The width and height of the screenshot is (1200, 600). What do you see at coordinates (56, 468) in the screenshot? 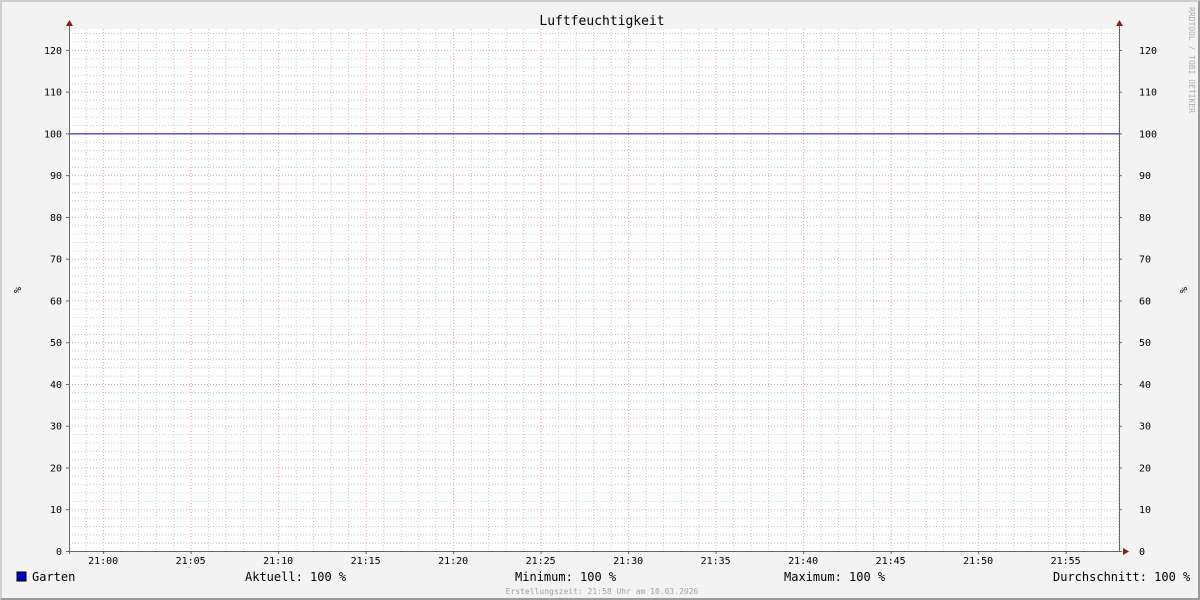
I see `y-tick-label-left: 20` at bounding box center [56, 468].